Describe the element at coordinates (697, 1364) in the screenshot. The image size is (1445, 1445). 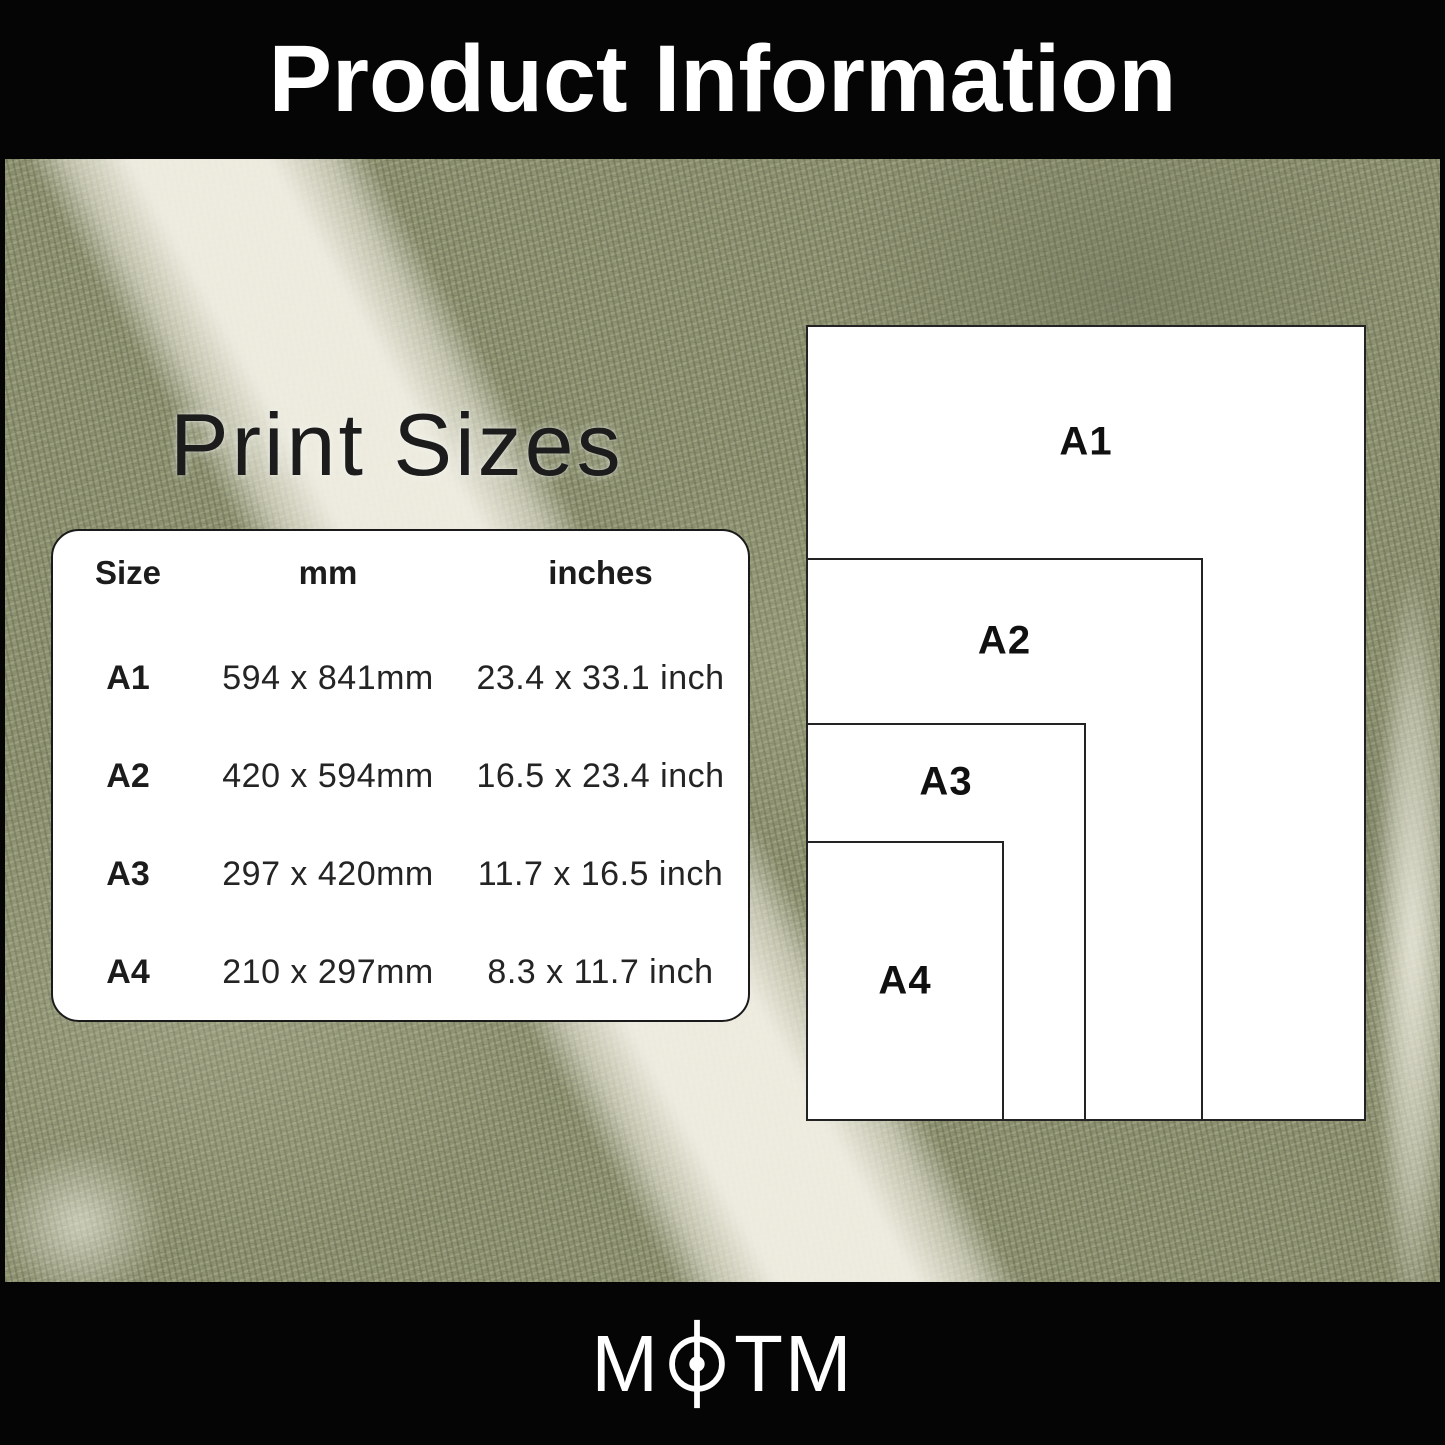
I see `center-spot-icon` at that location.